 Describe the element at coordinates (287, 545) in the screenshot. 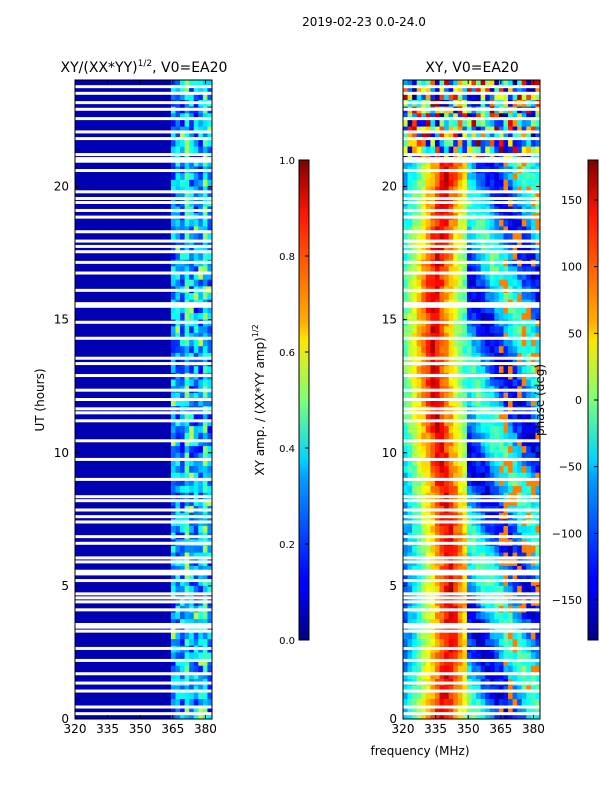

I see `colorbar-tick-label: 0.2` at that location.